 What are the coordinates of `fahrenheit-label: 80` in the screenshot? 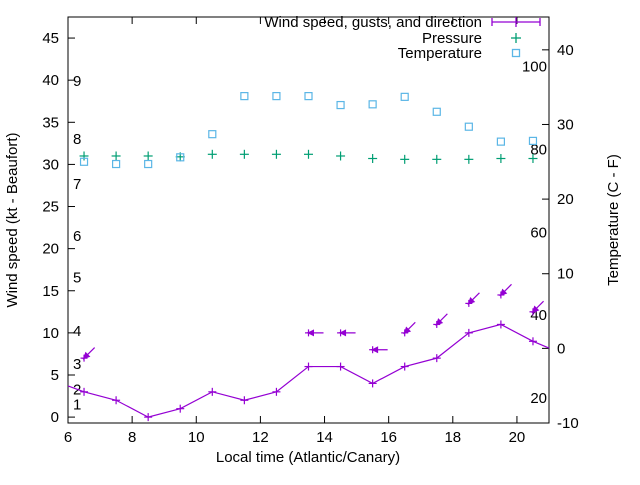 It's located at (538, 149).